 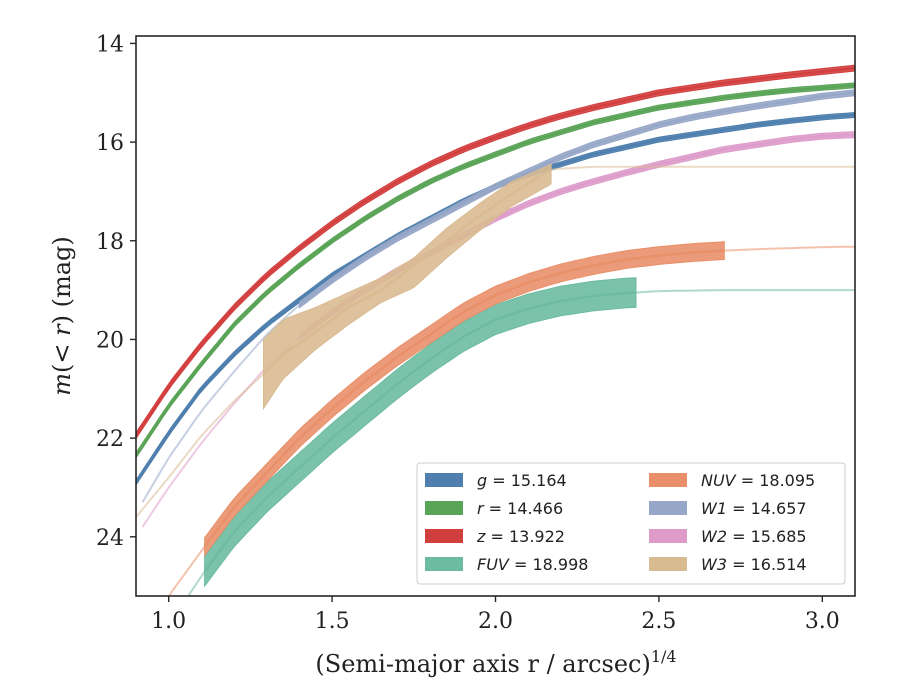 I want to click on y-axis-title: m(< r) (mag), so click(x=62, y=316).